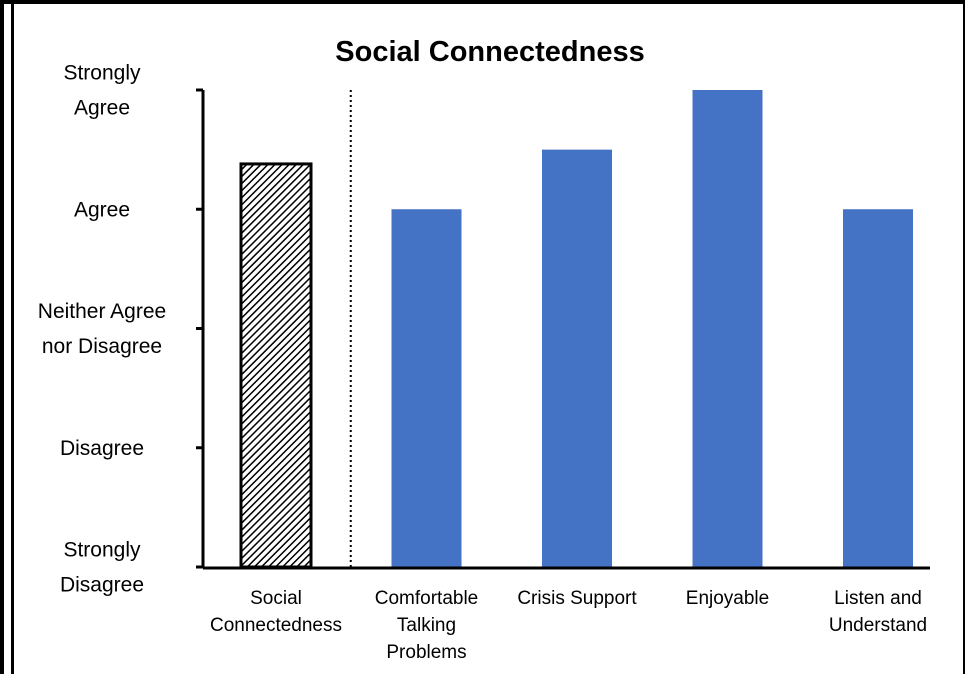 The width and height of the screenshot is (965, 674). Describe the element at coordinates (489, 52) in the screenshot. I see `chart-title: Social Connectedness` at that location.